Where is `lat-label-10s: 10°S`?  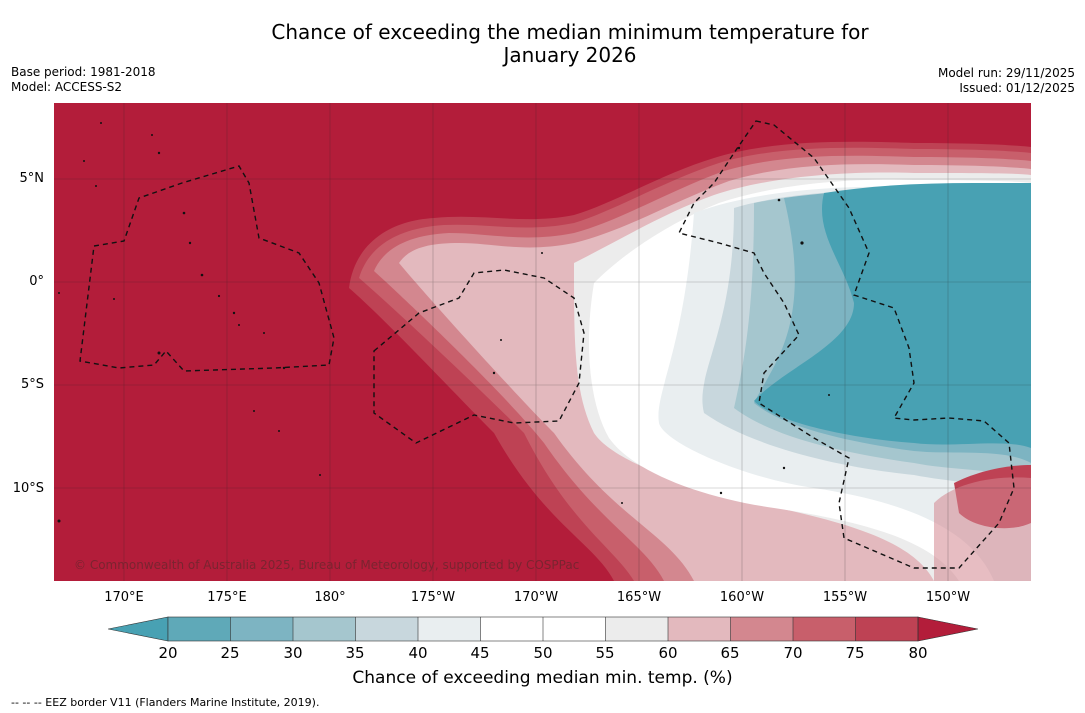 lat-label-10s: 10°S is located at coordinates (28, 488).